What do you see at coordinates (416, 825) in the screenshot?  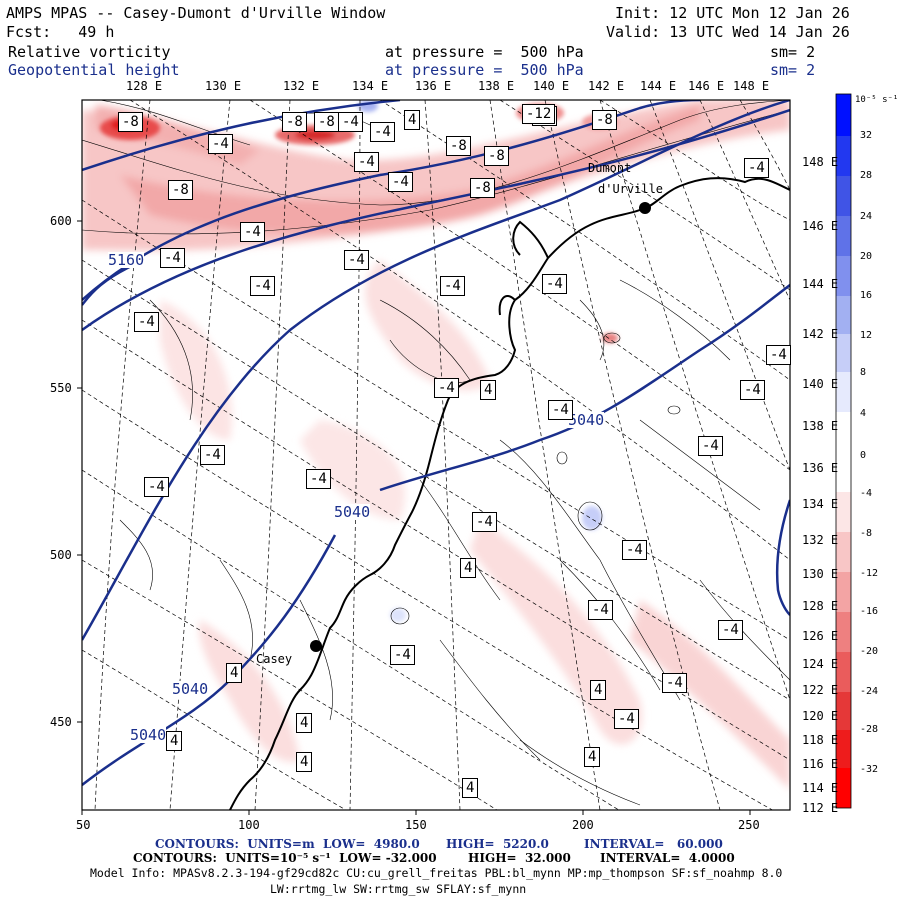 I see `x-tick-label: 150` at bounding box center [416, 825].